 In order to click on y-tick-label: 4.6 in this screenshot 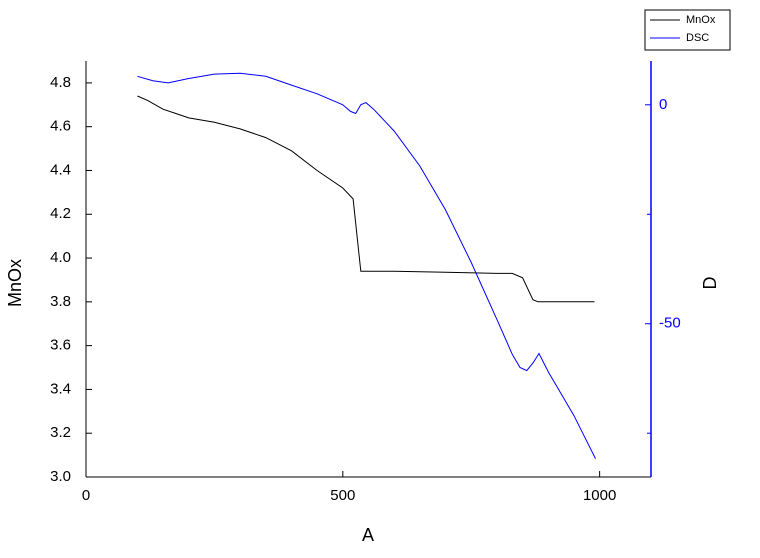, I will do `click(60, 126)`.